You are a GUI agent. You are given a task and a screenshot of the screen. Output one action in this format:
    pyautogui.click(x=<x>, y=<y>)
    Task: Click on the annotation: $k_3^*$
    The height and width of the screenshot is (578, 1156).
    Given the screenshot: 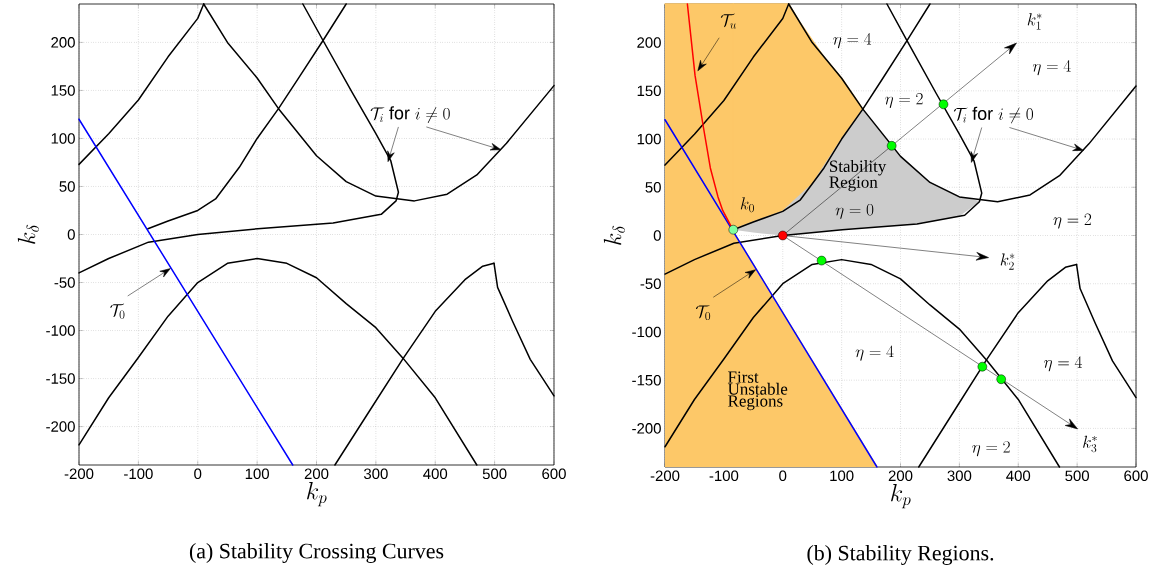 What is the action you would take?
    pyautogui.click(x=1090, y=444)
    